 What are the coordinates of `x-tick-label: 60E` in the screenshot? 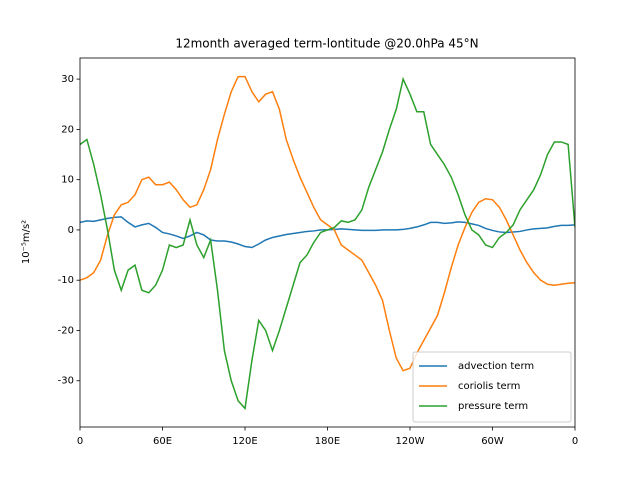 It's located at (162, 441).